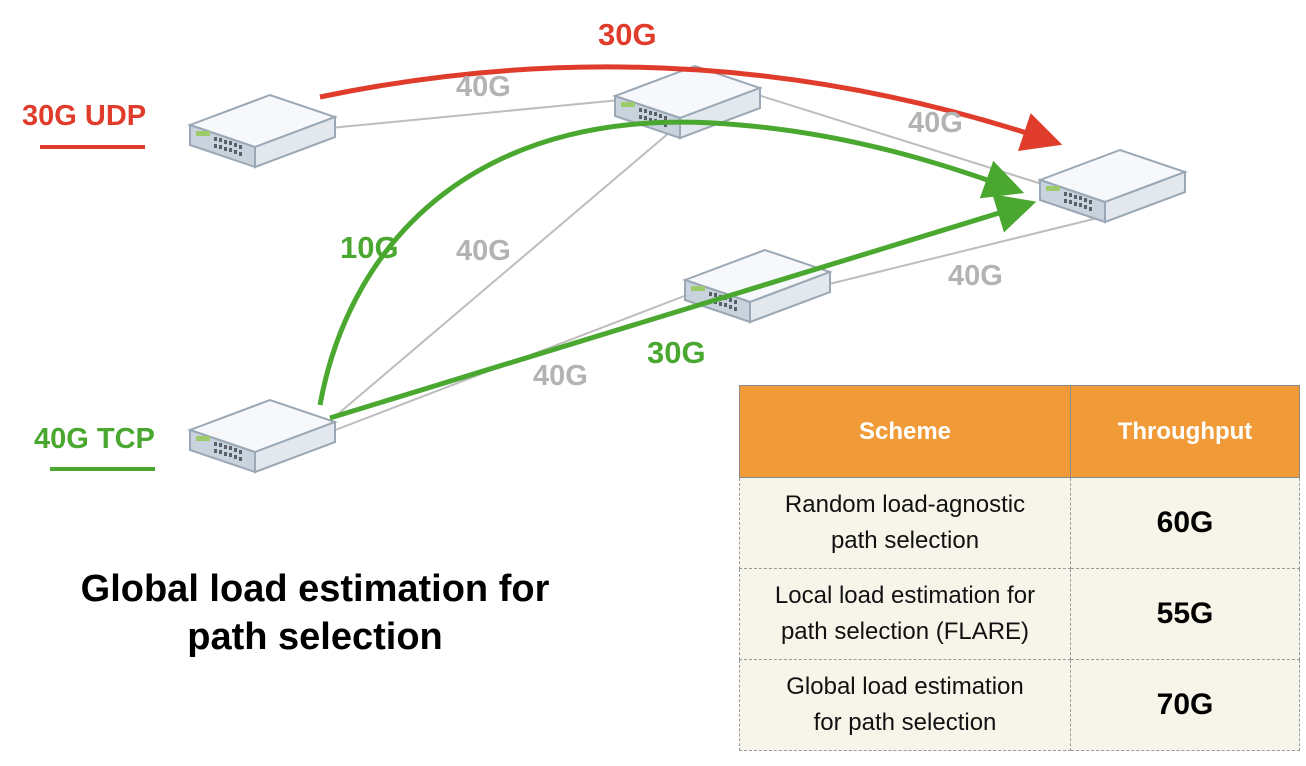 This screenshot has height=766, width=1306. Describe the element at coordinates (315, 589) in the screenshot. I see `caption-line: Global load estimation for` at that location.